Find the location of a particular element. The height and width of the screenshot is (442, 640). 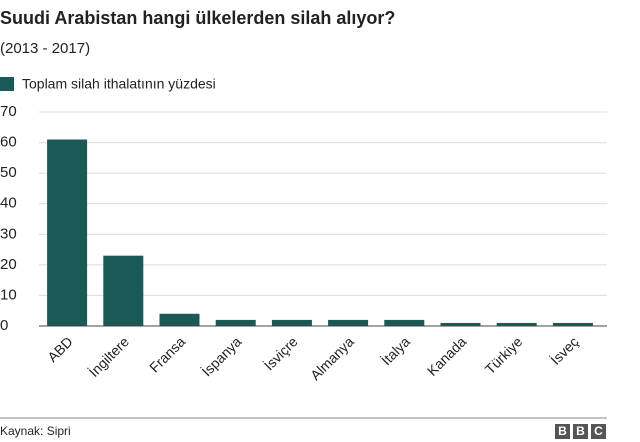

y-tick-label: 10 is located at coordinates (8, 294).